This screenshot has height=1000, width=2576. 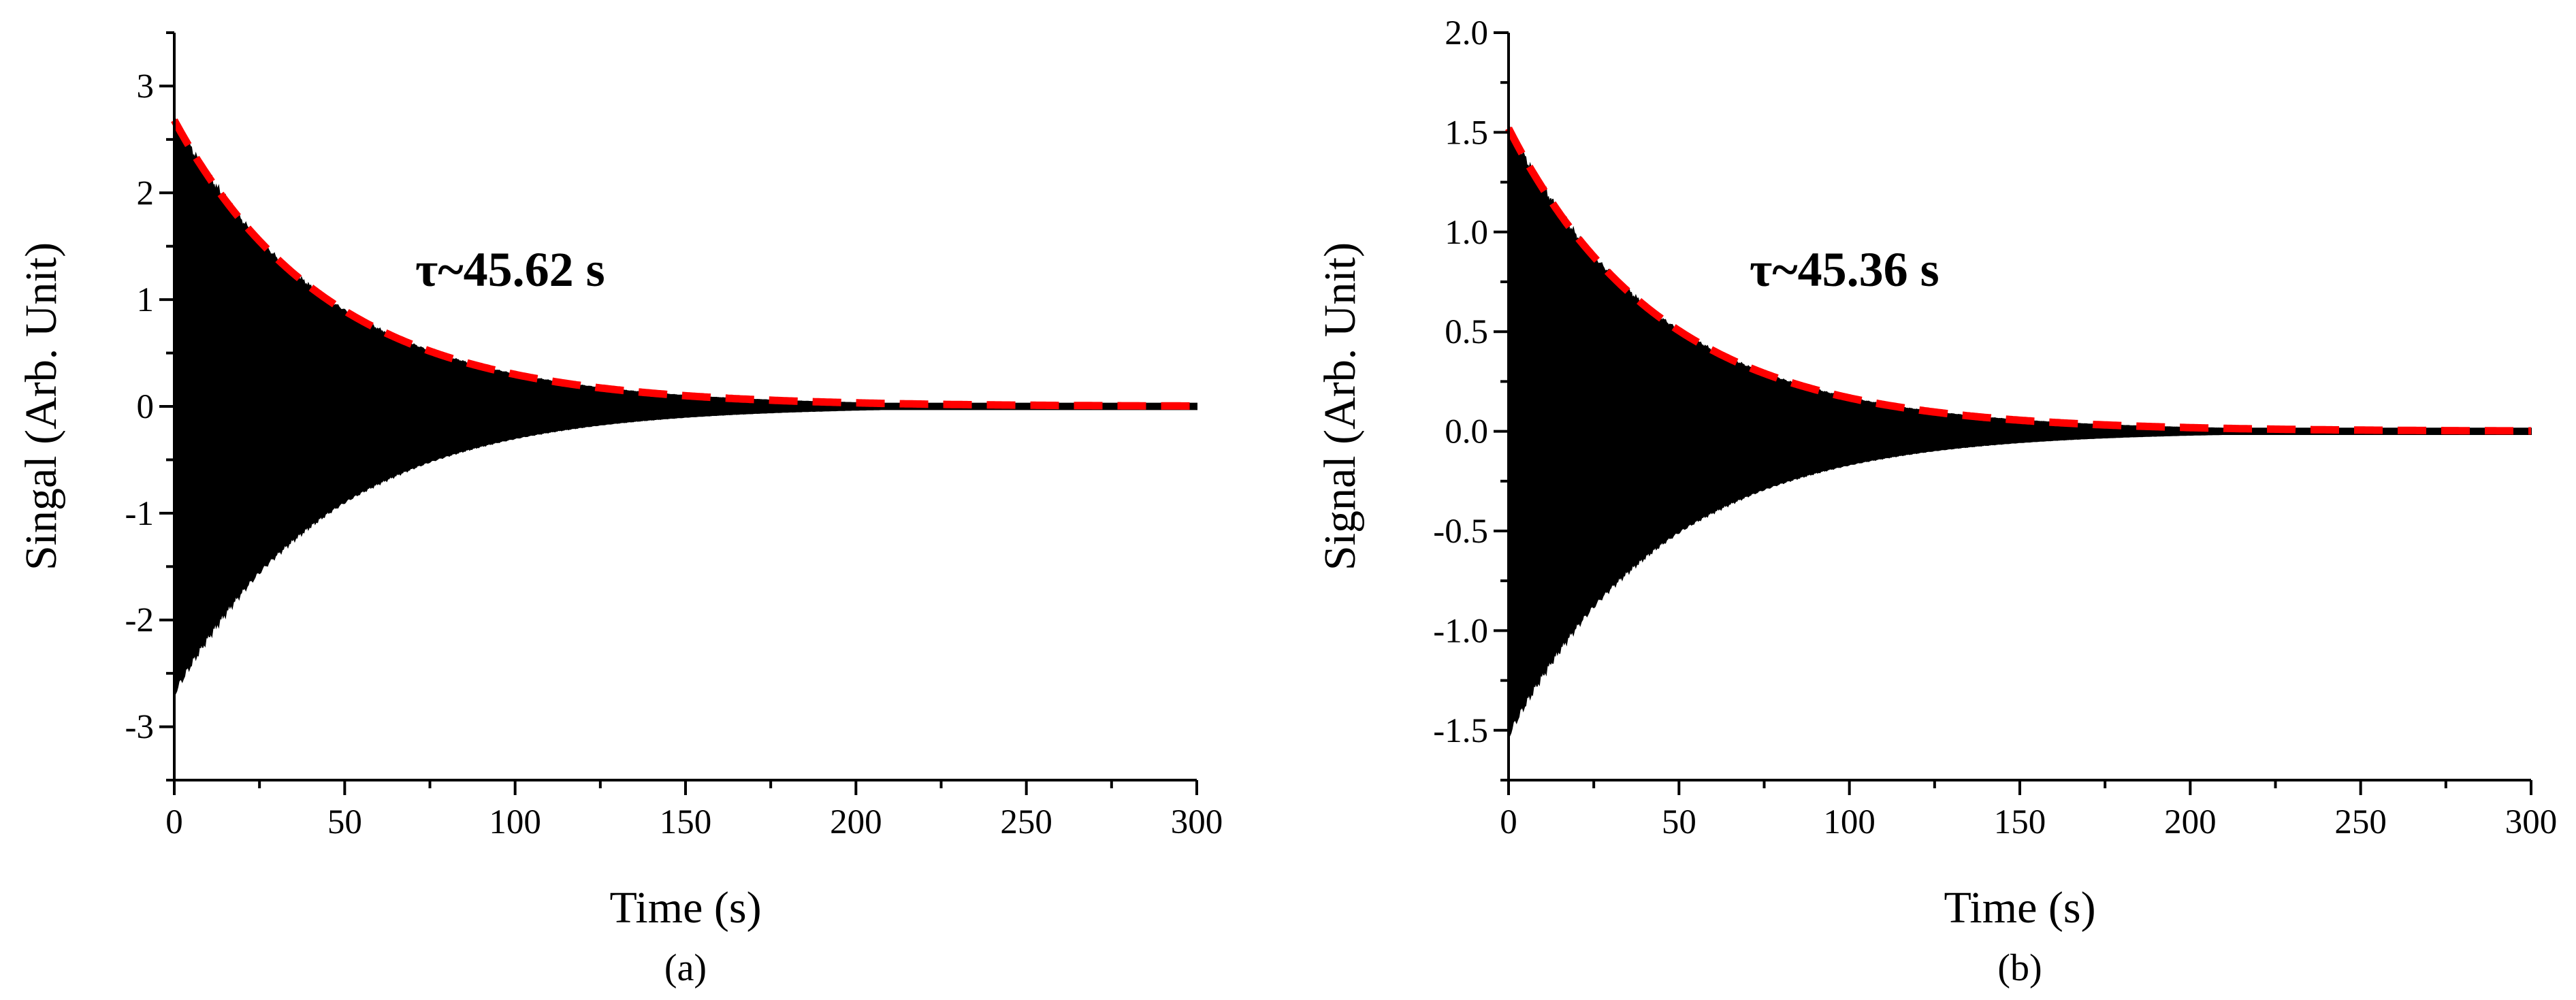 I want to click on y-tick-label: 1.5, so click(x=1467, y=133).